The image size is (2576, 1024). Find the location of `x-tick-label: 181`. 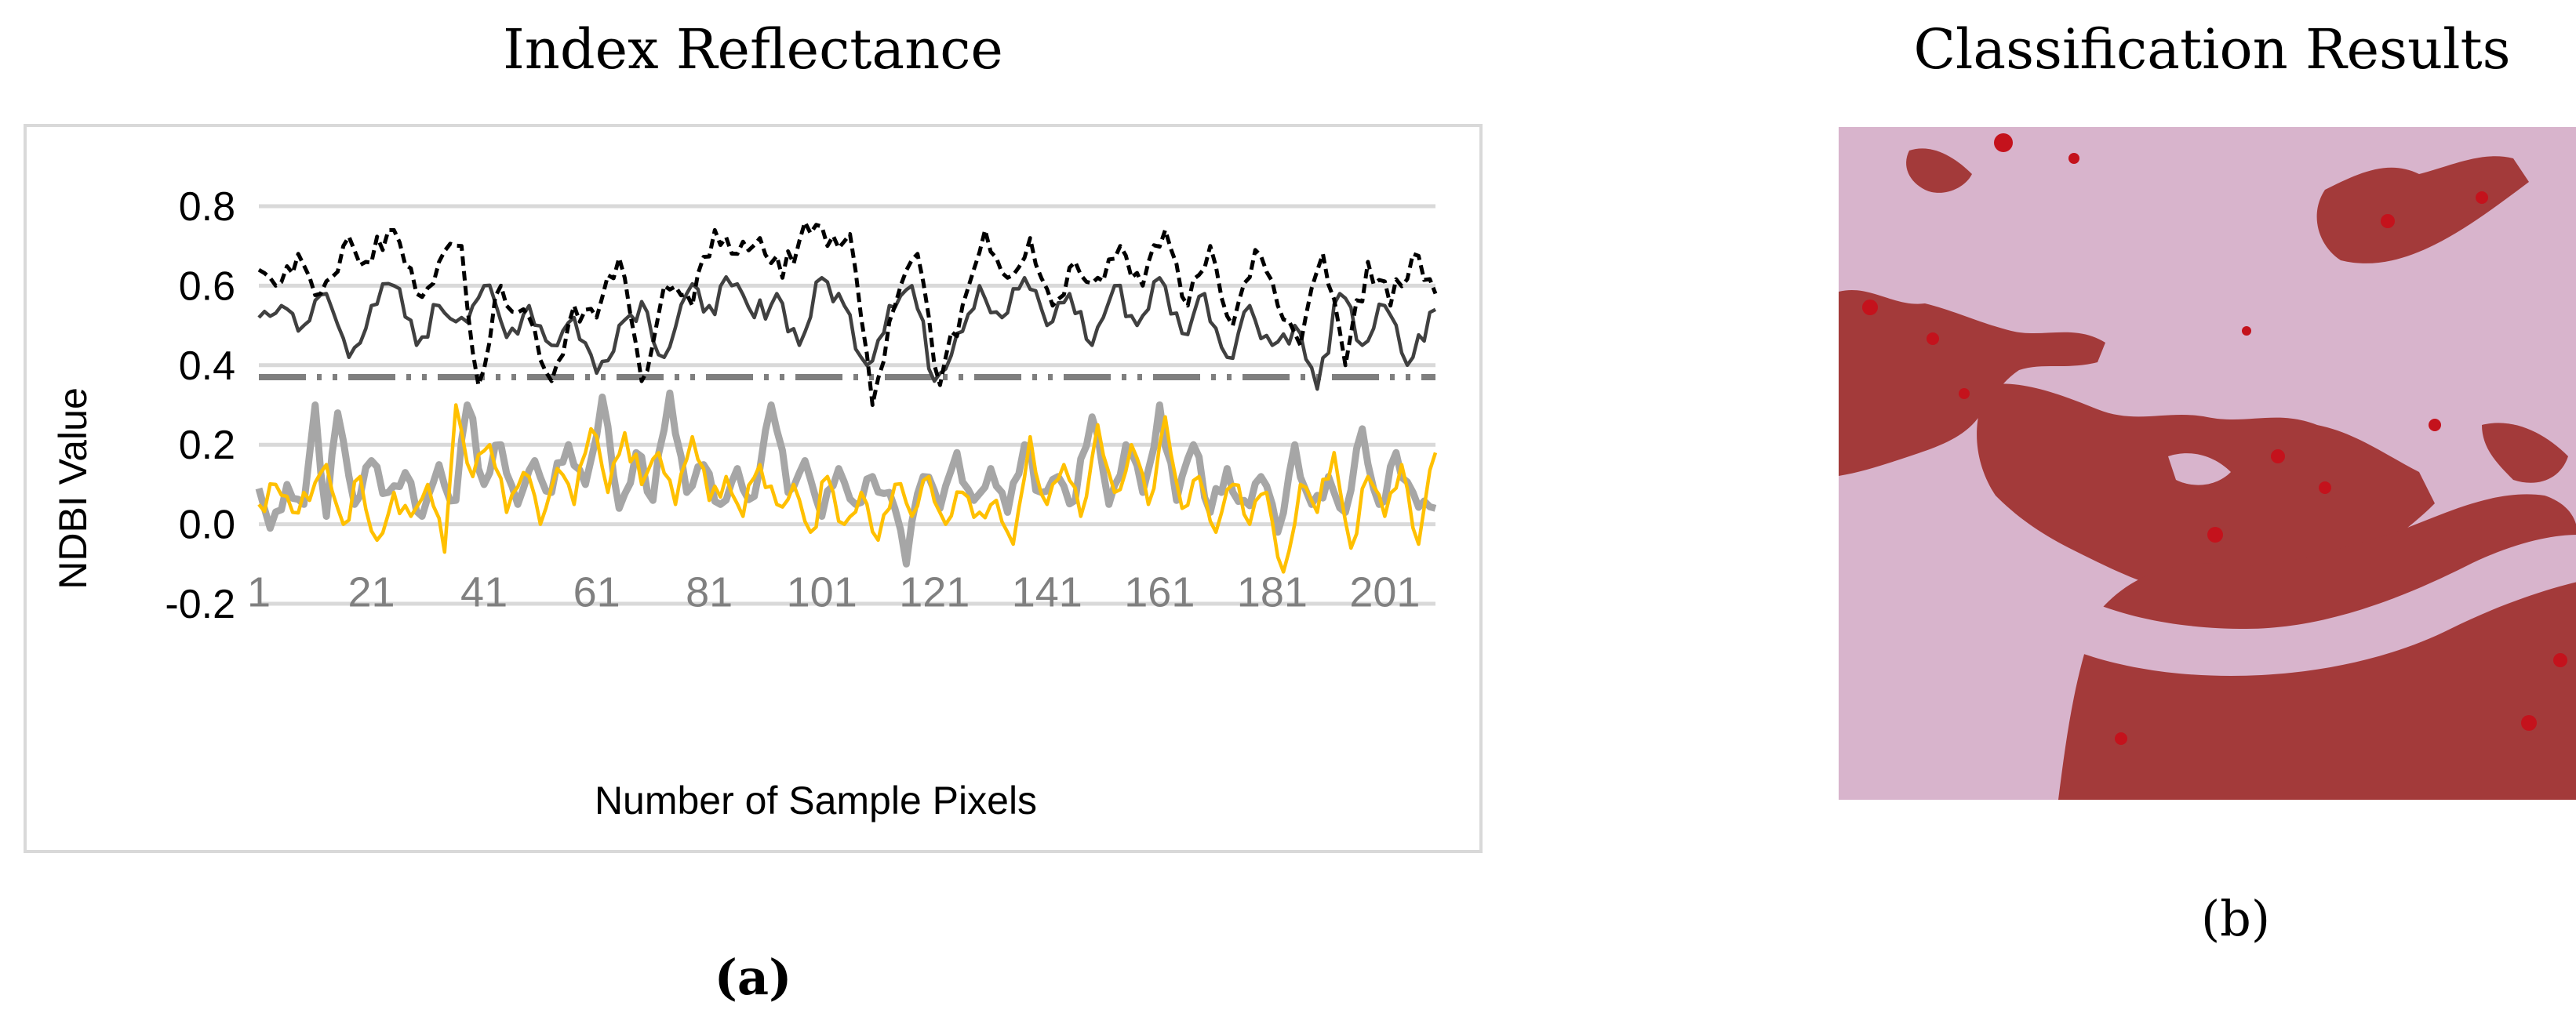

x-tick-label: 181 is located at coordinates (1272, 592).